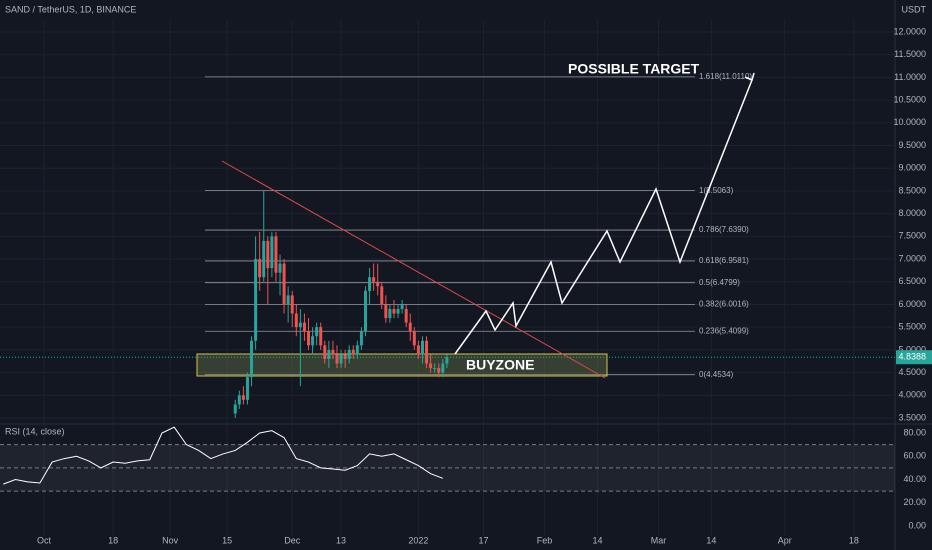 This screenshot has width=932, height=550. What do you see at coordinates (545, 540) in the screenshot?
I see `x-tick-label: Feb` at bounding box center [545, 540].